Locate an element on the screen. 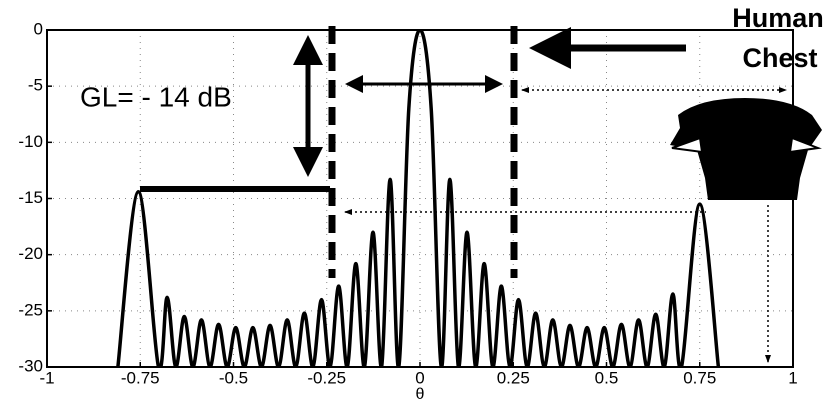  chest-icon is located at coordinates (746, 149).